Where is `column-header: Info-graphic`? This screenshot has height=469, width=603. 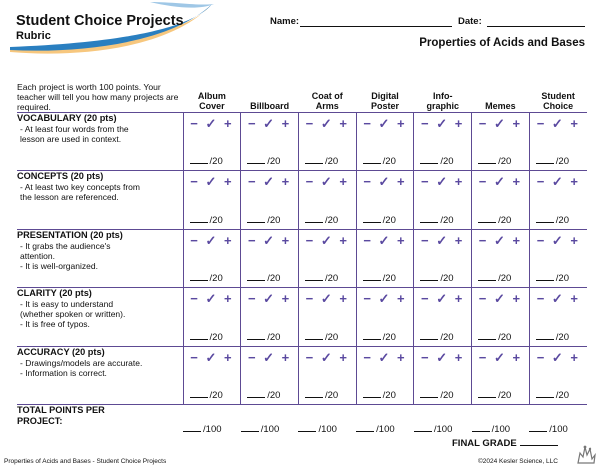 column-header: Info-graphic is located at coordinates (442, 101).